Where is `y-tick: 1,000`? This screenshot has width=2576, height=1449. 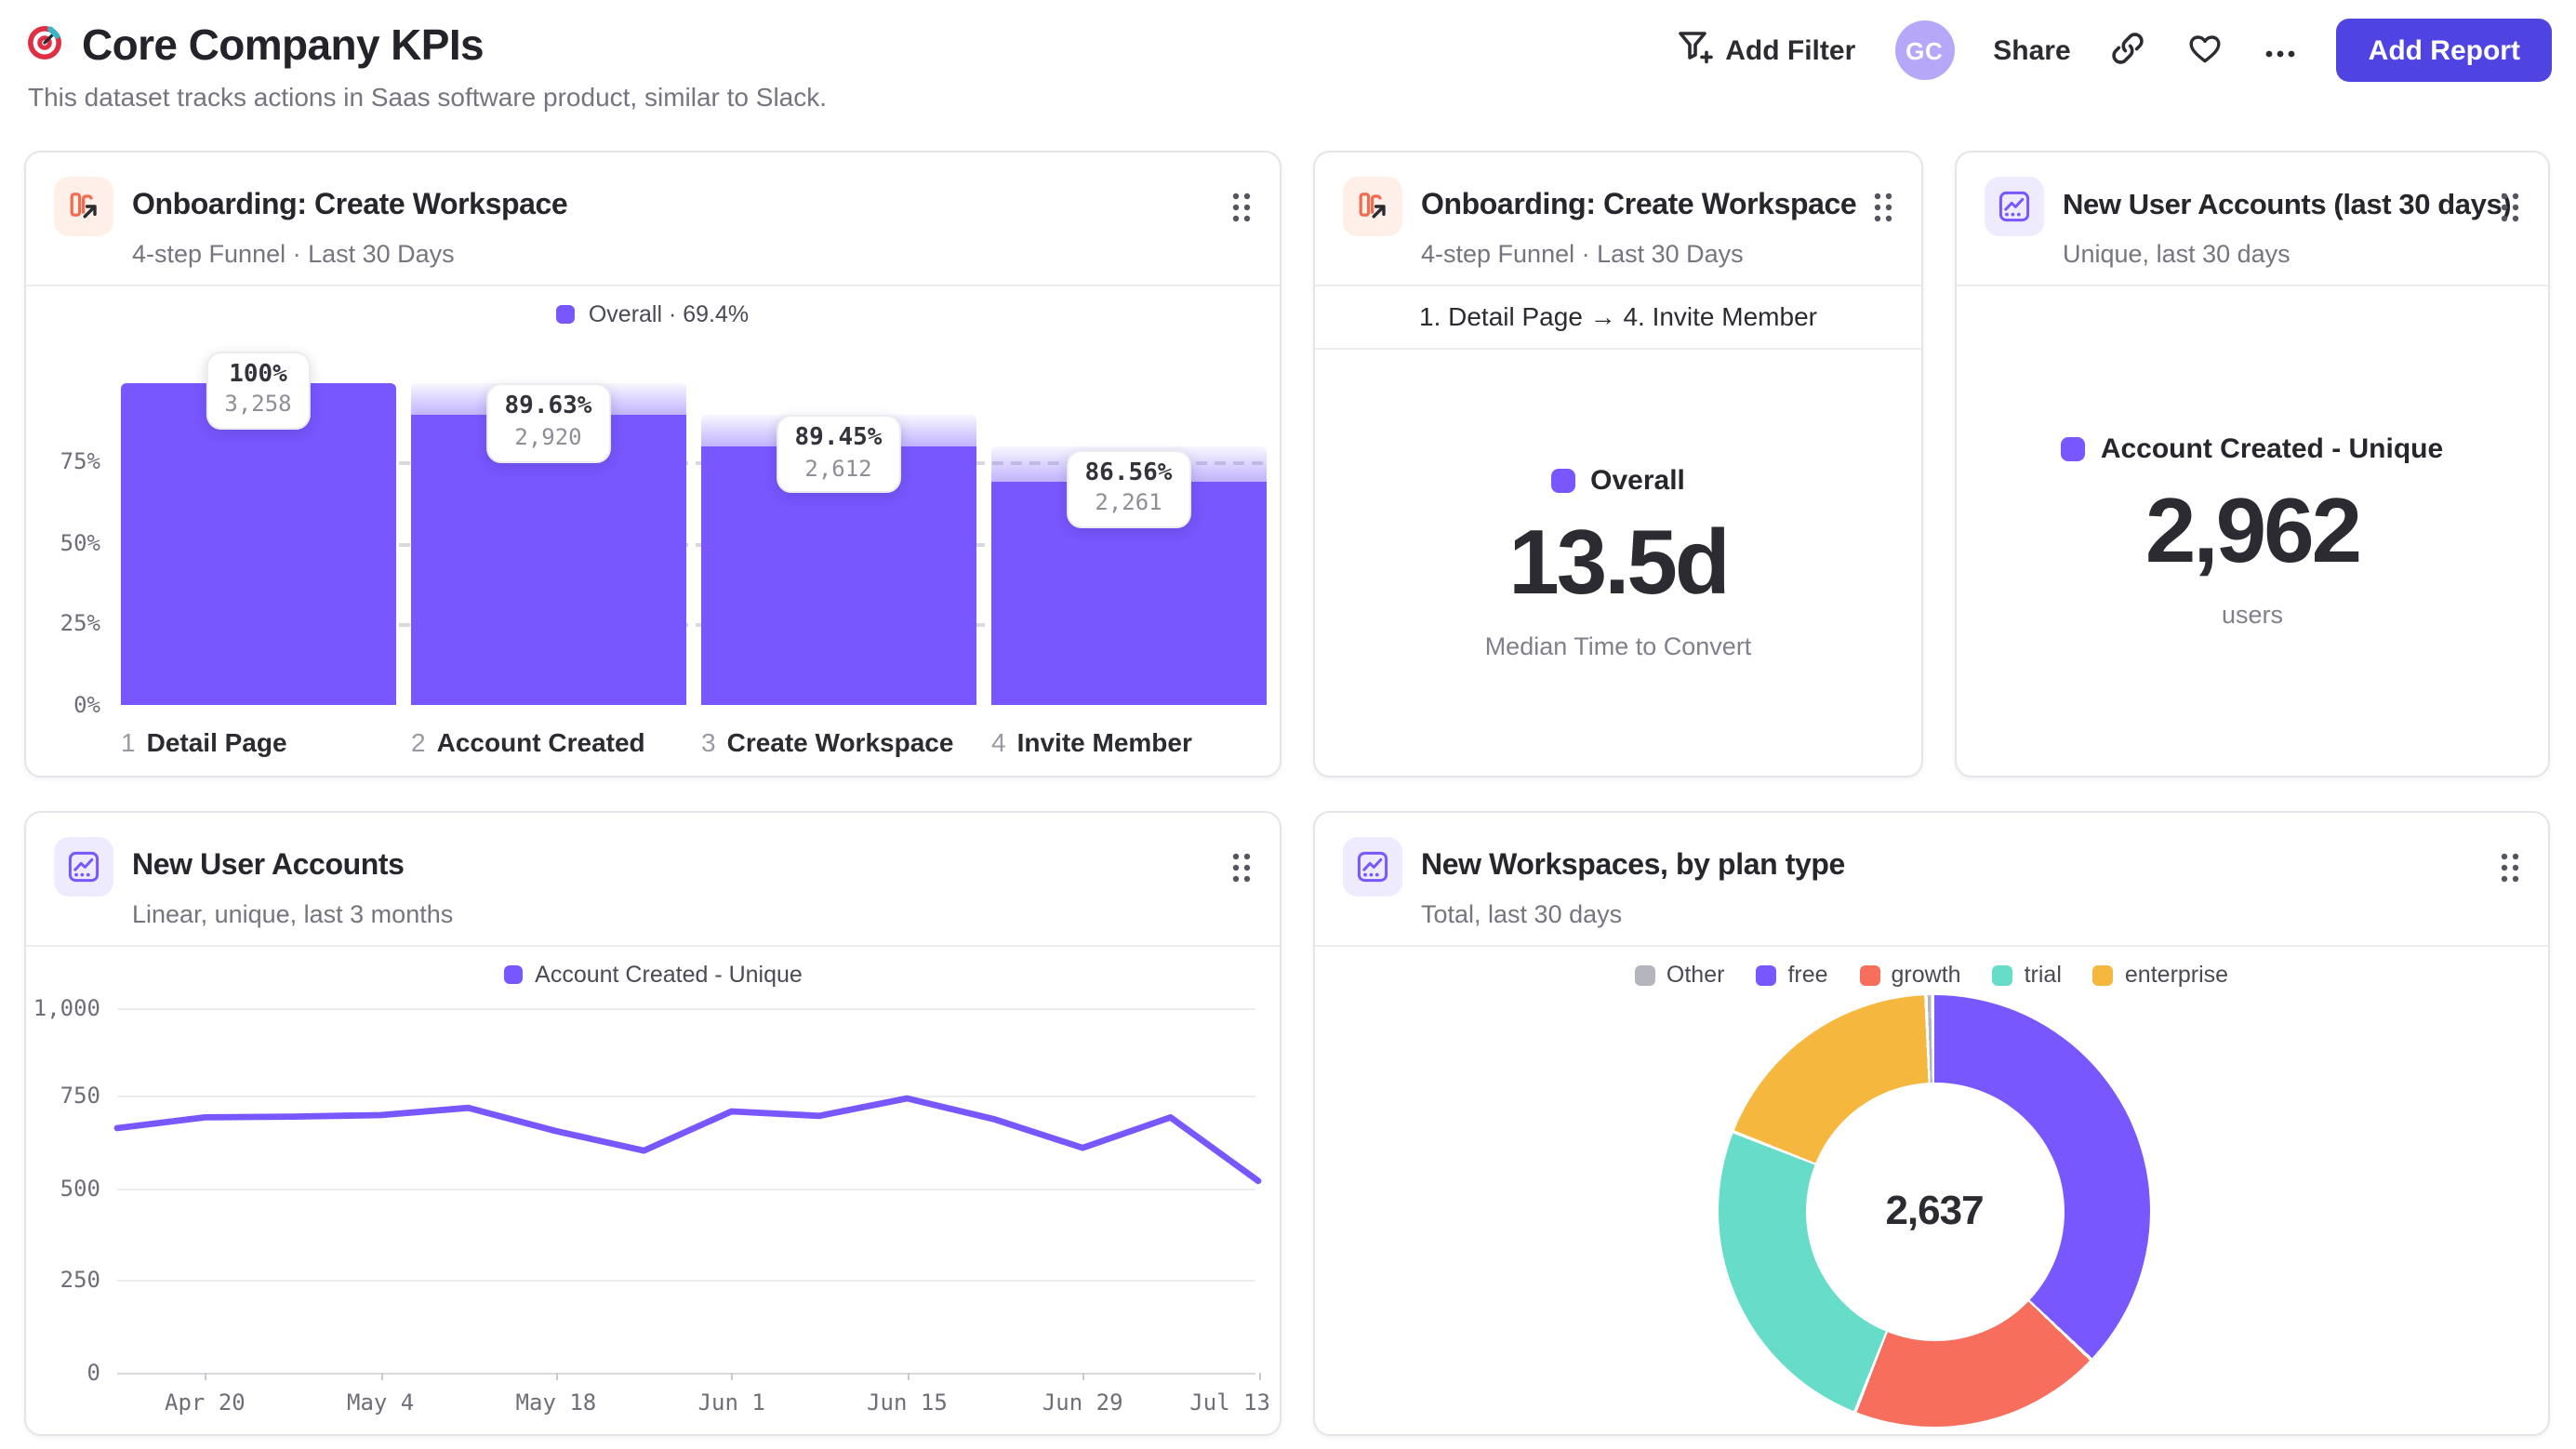 y-tick: 1,000 is located at coordinates (66, 1008).